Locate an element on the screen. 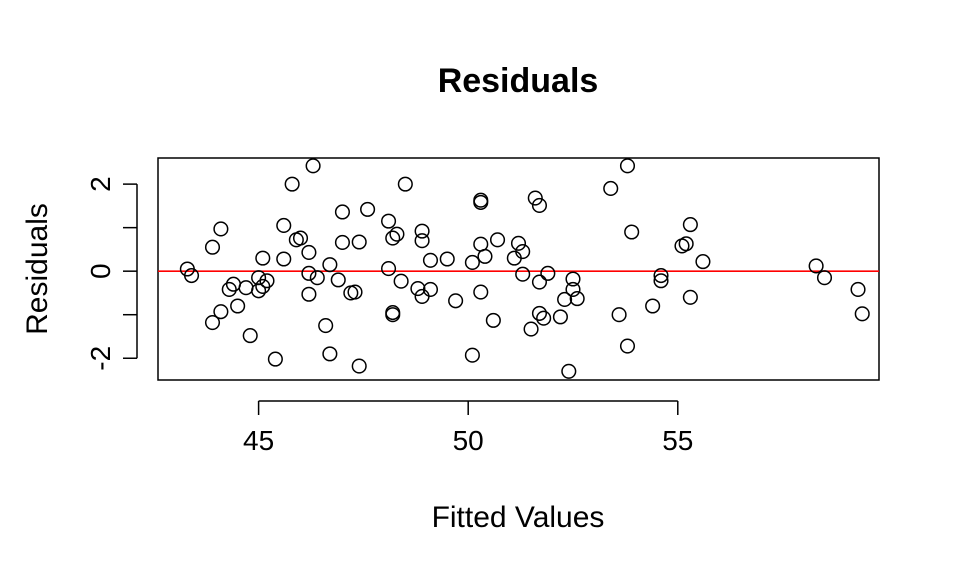 The height and width of the screenshot is (576, 960). y-tick-label: 0 is located at coordinates (100, 271).